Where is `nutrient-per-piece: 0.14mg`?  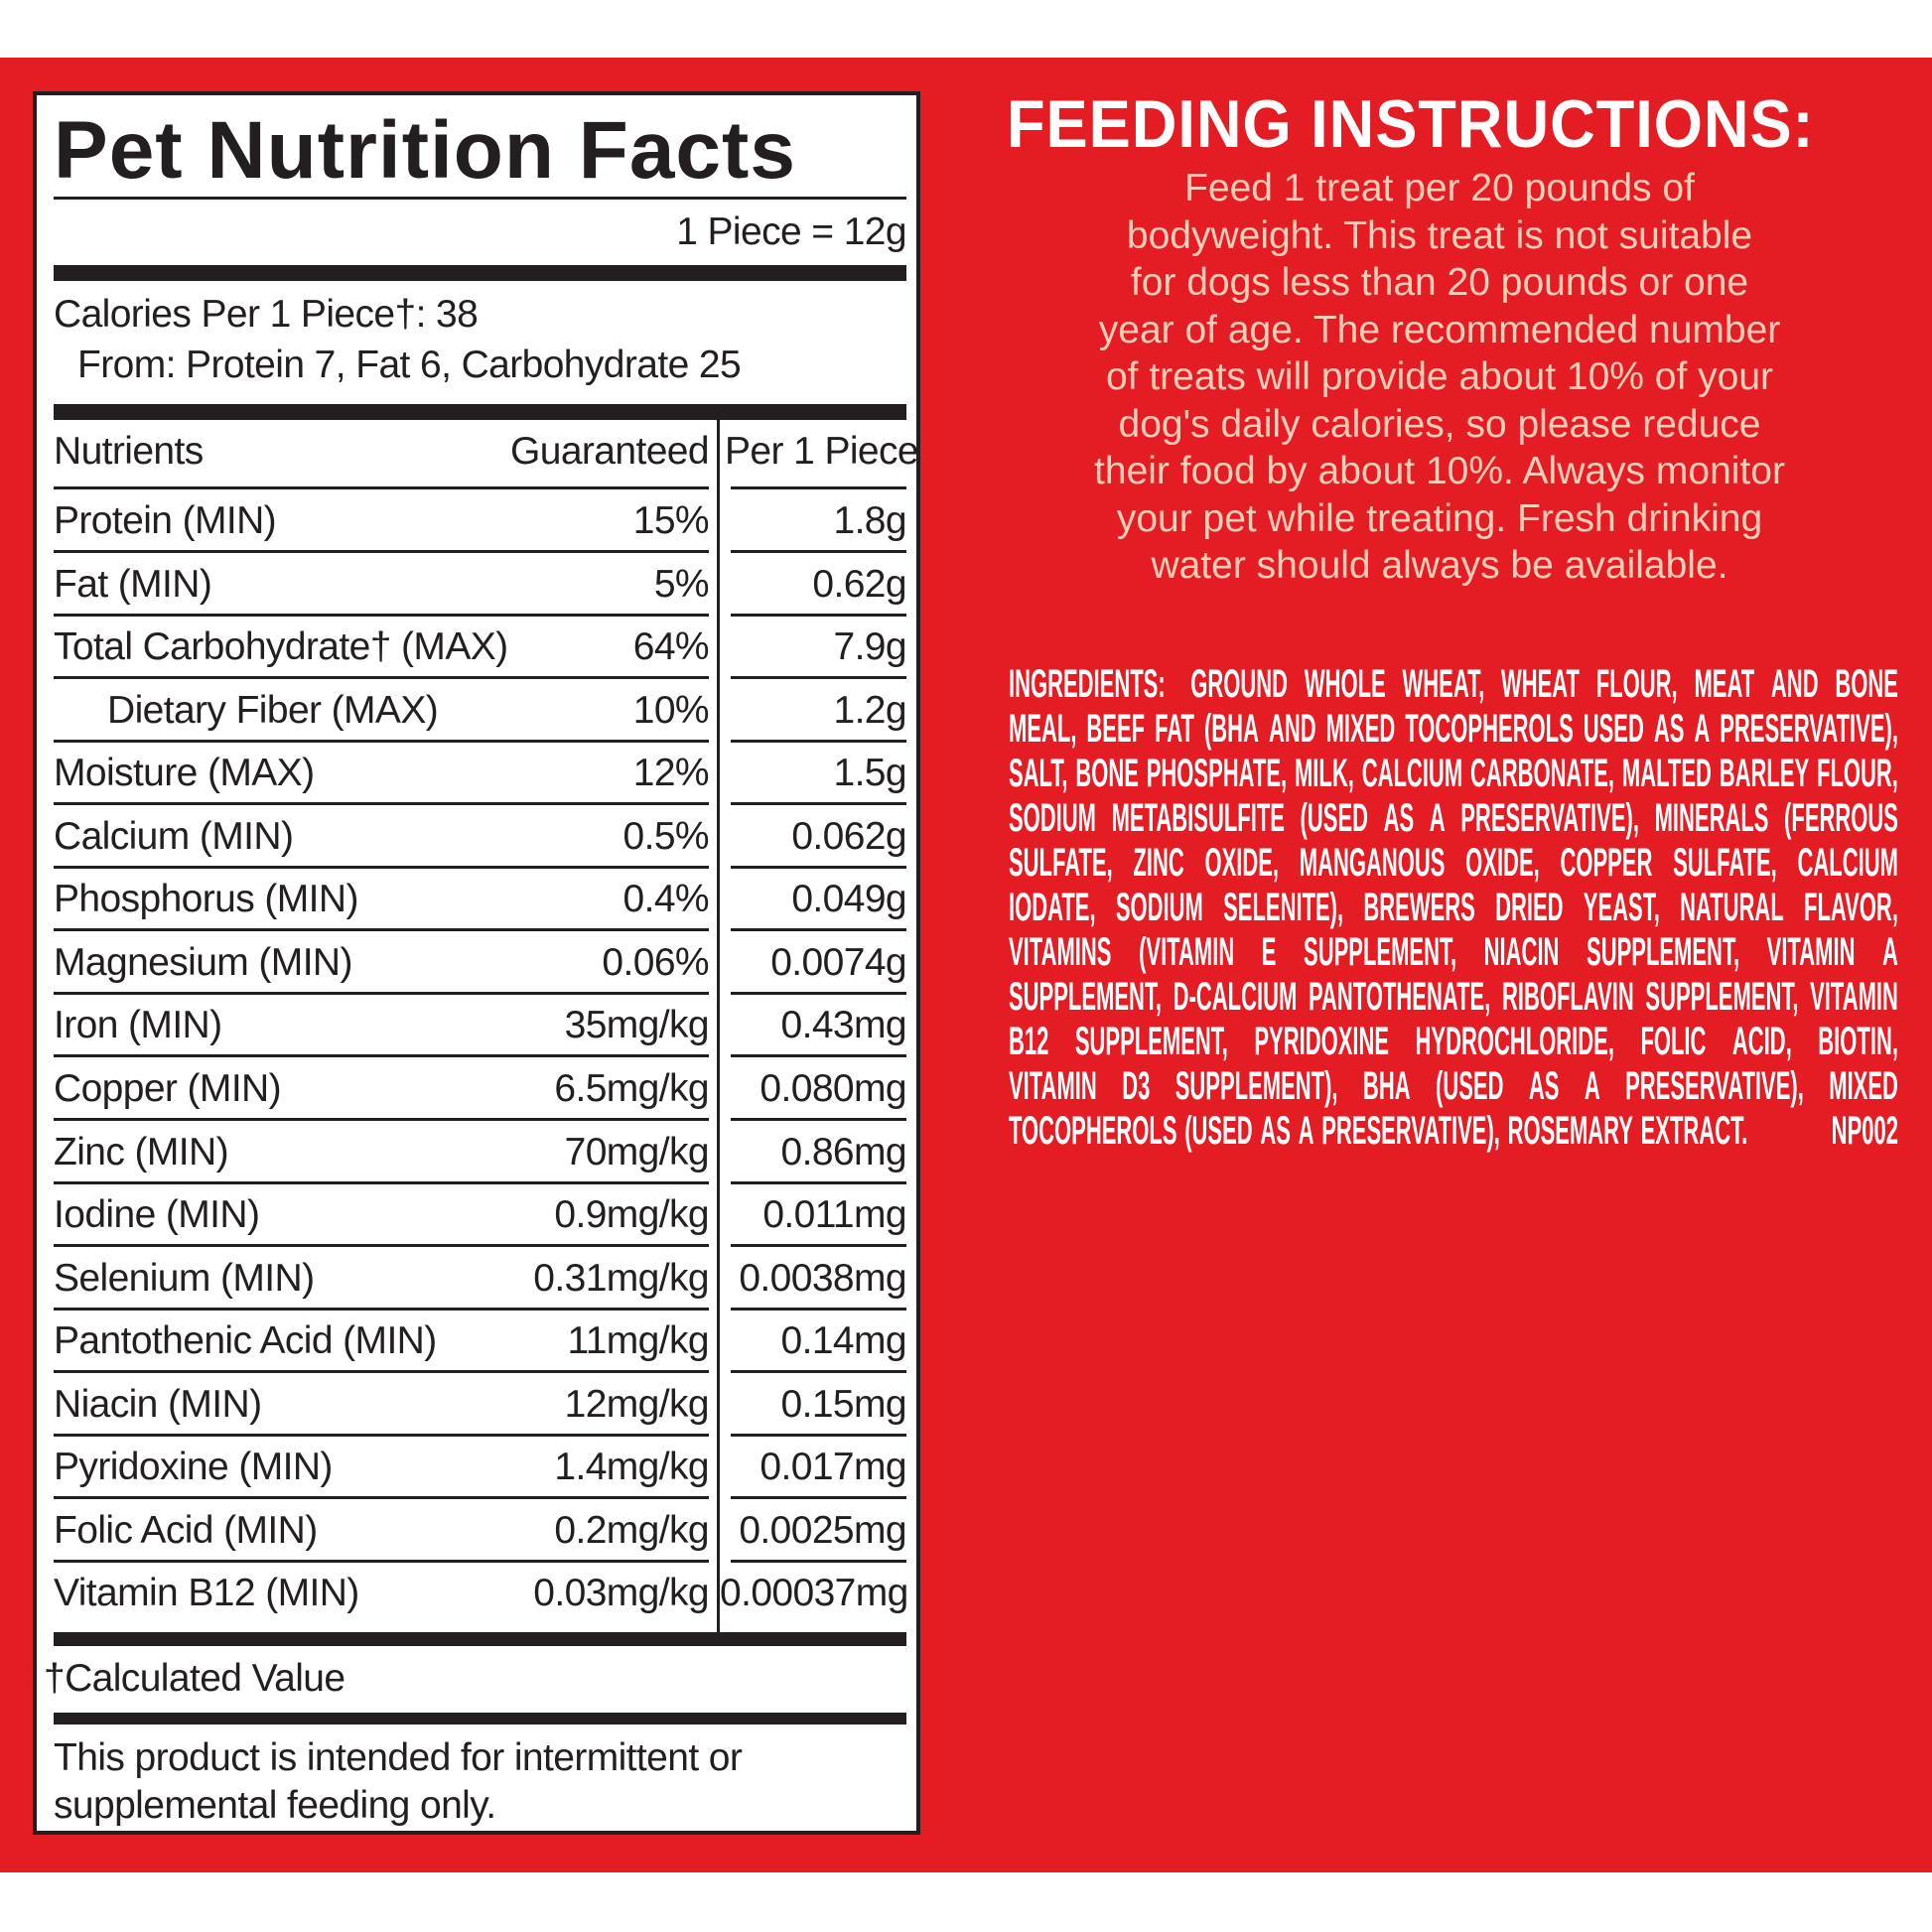
nutrient-per-piece: 0.14mg is located at coordinates (844, 1340).